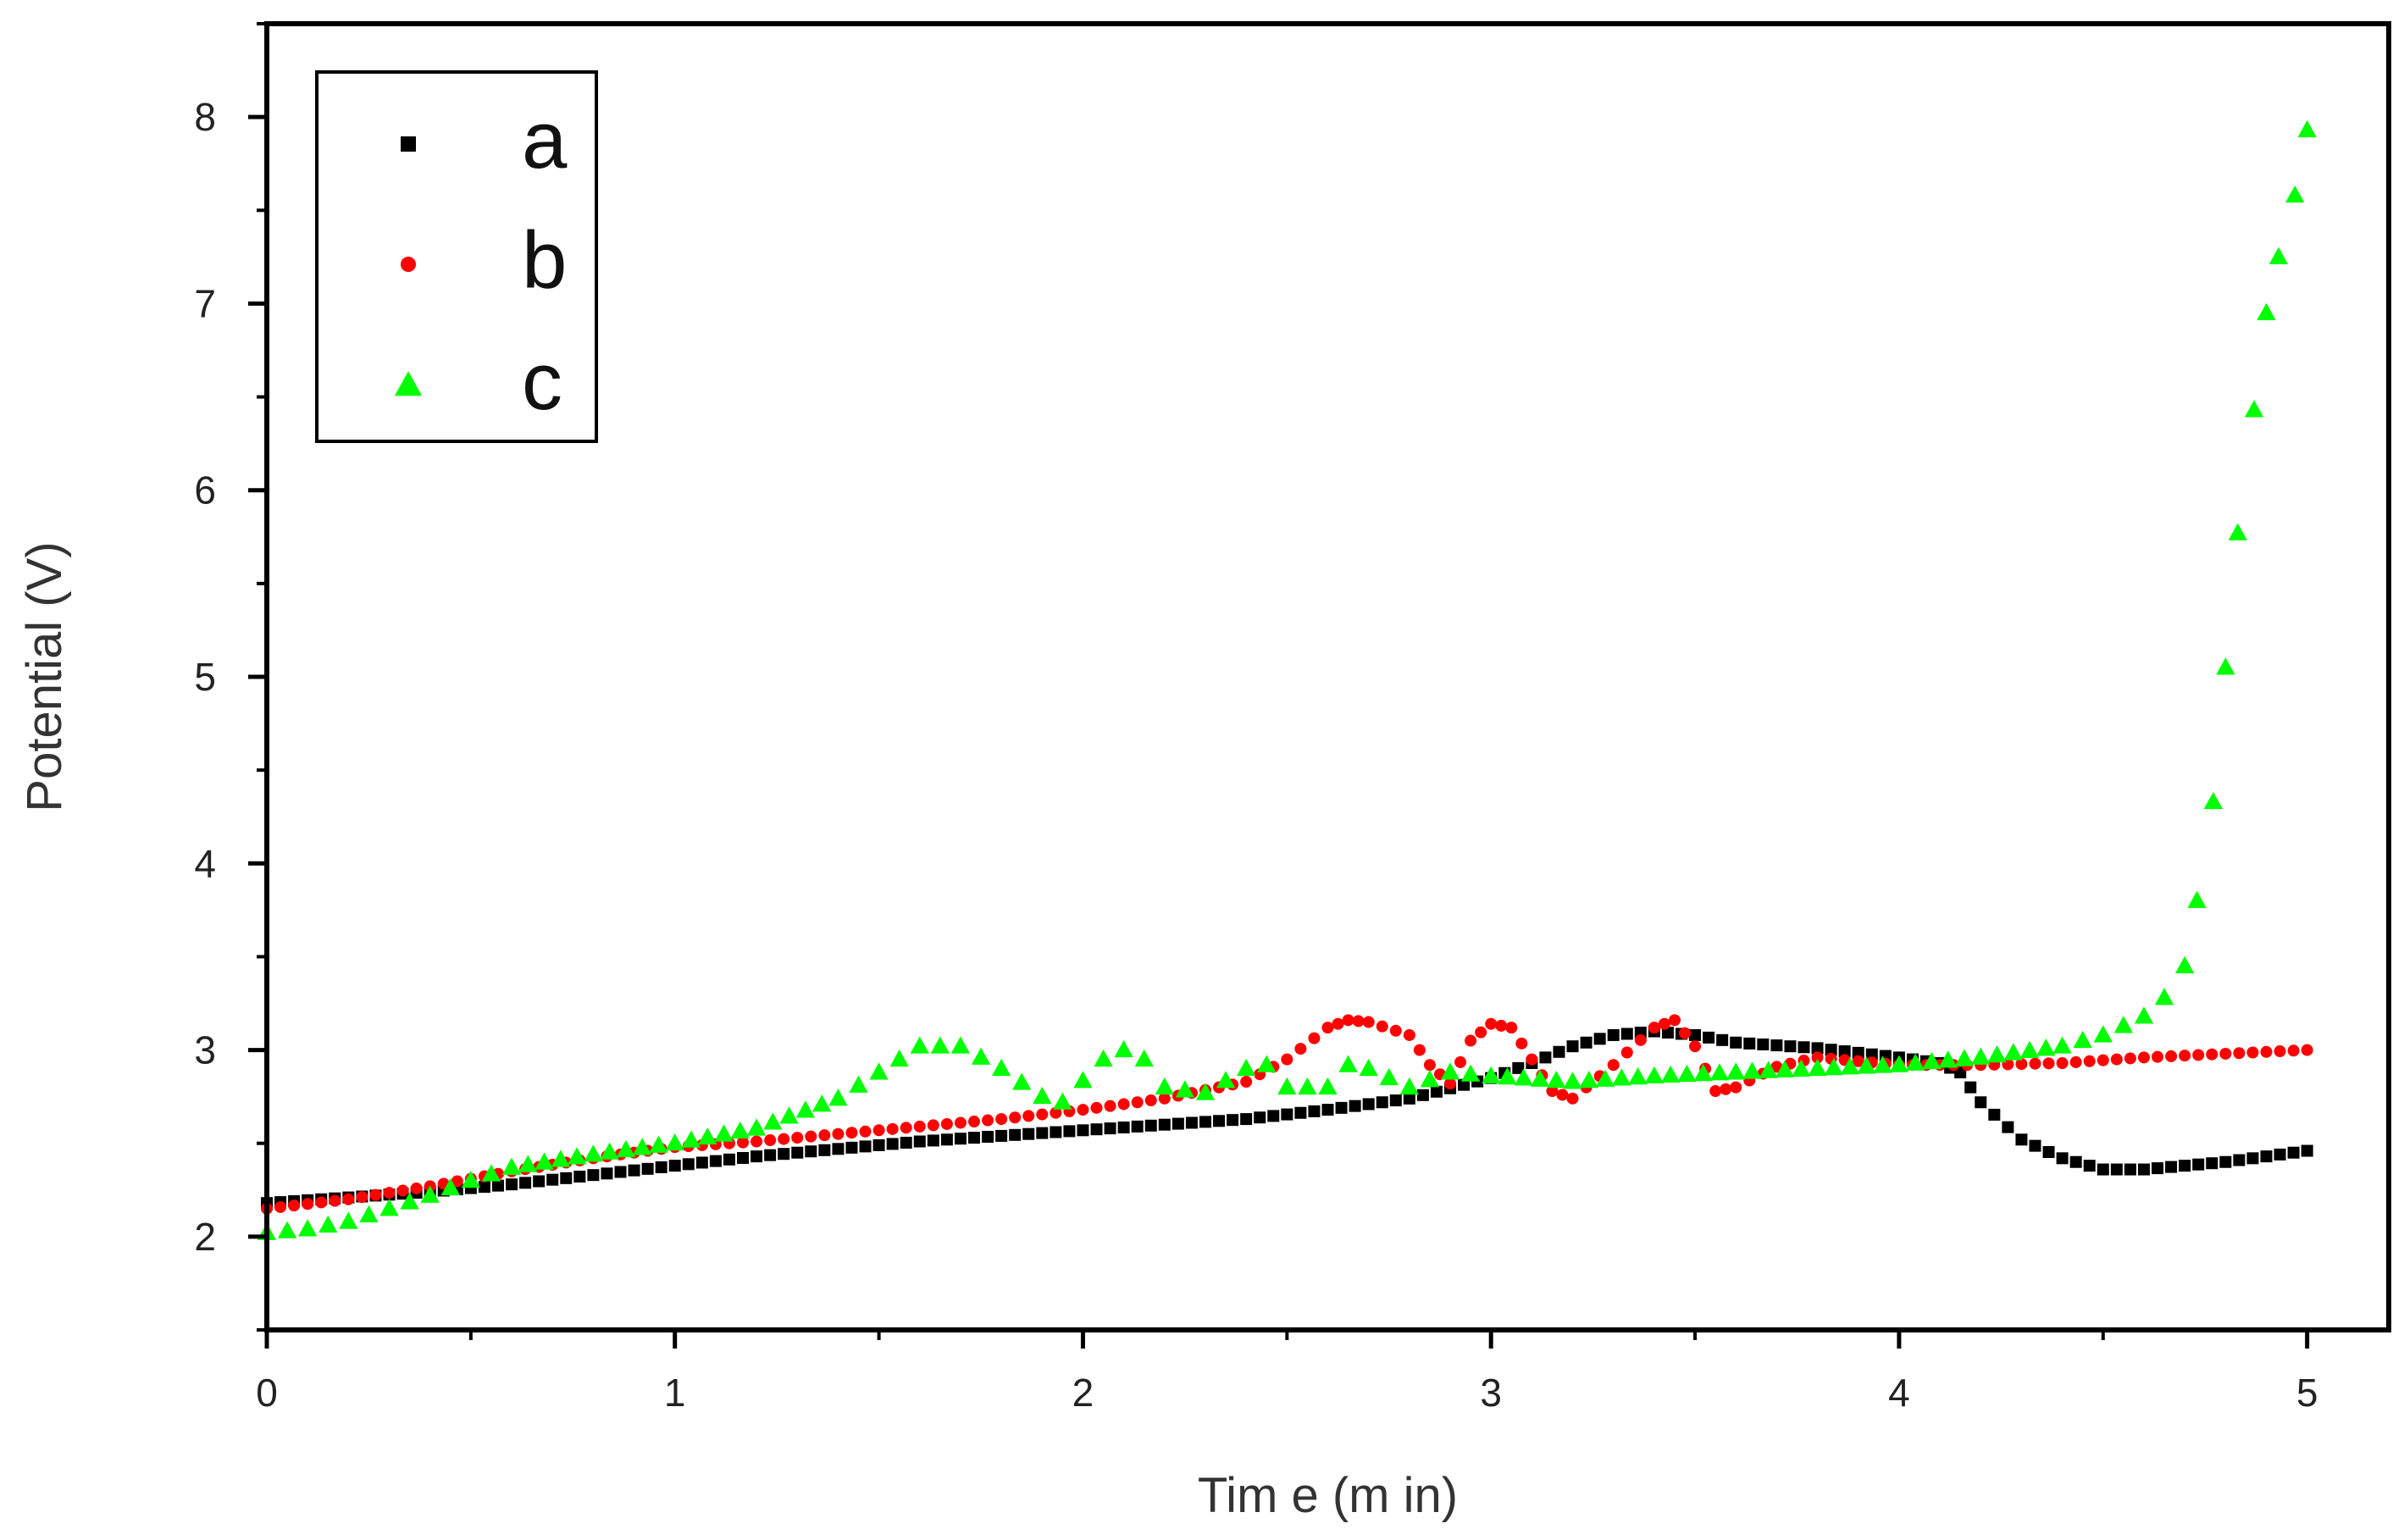 The image size is (2404, 1540). What do you see at coordinates (205, 1050) in the screenshot?
I see `y-tick-label-1: 3` at bounding box center [205, 1050].